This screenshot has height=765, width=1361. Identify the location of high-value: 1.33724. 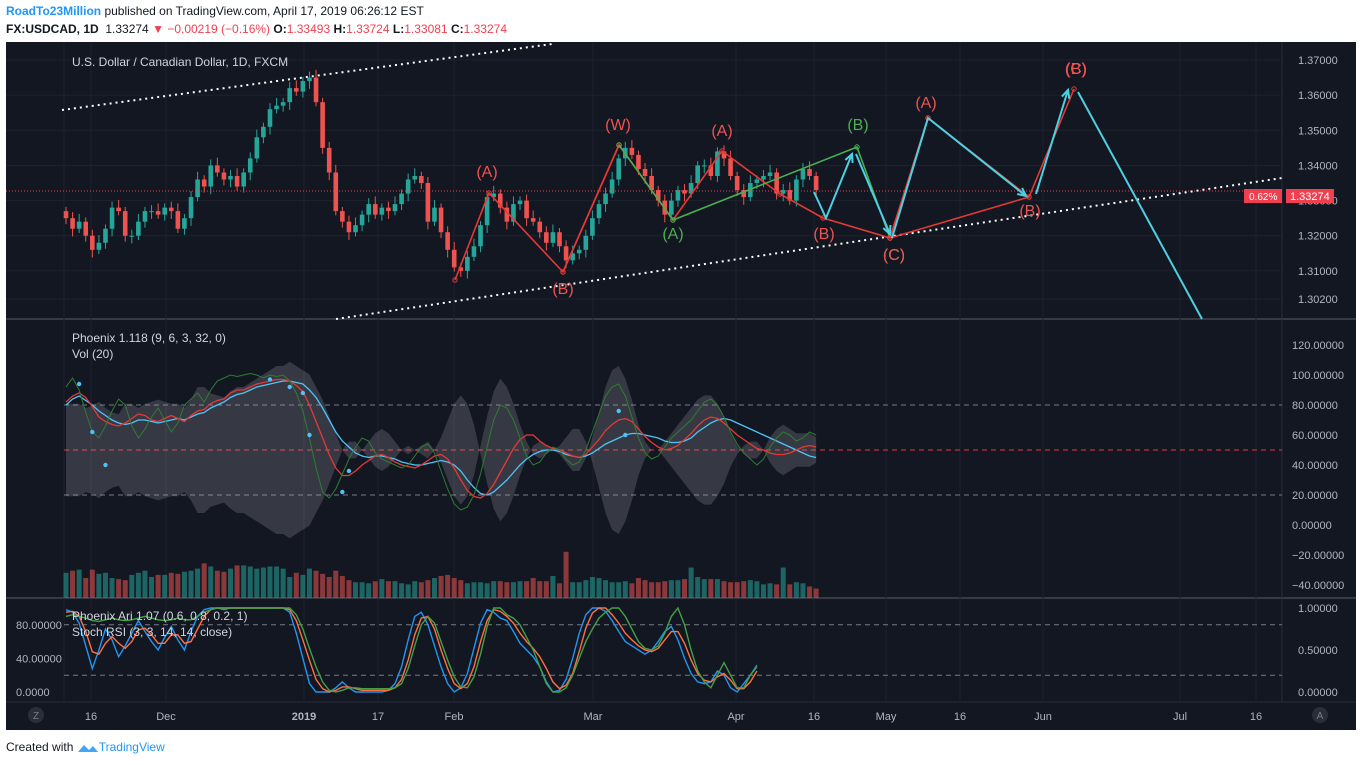
(368, 29).